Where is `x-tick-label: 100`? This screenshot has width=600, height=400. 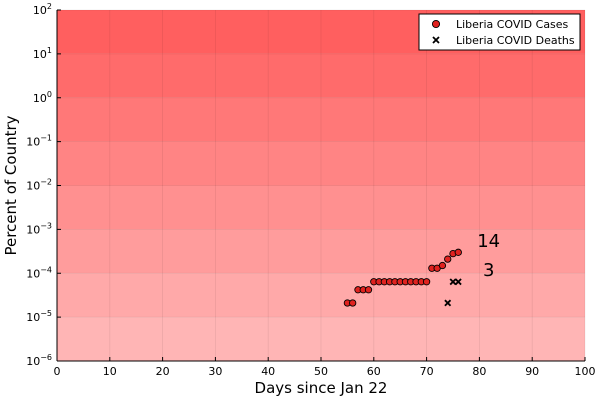 x-tick-label: 100 is located at coordinates (585, 371).